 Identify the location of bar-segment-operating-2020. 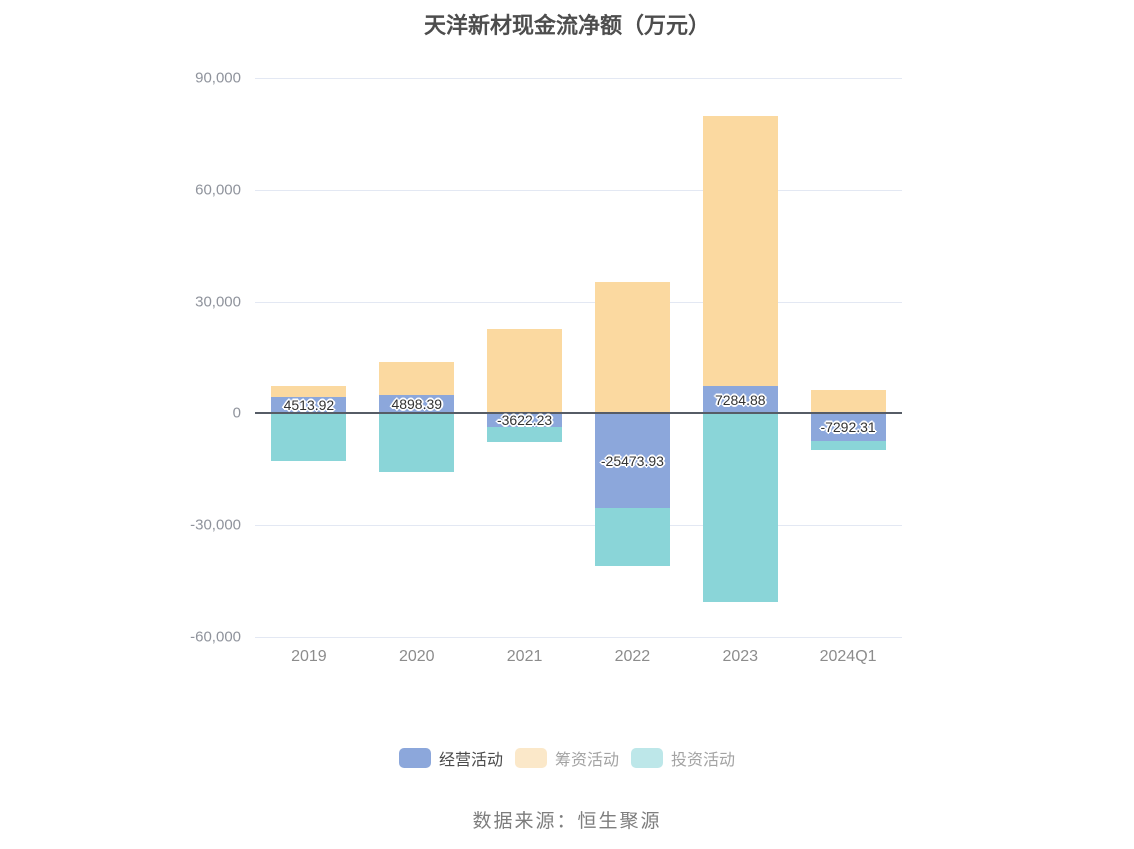
(417, 404).